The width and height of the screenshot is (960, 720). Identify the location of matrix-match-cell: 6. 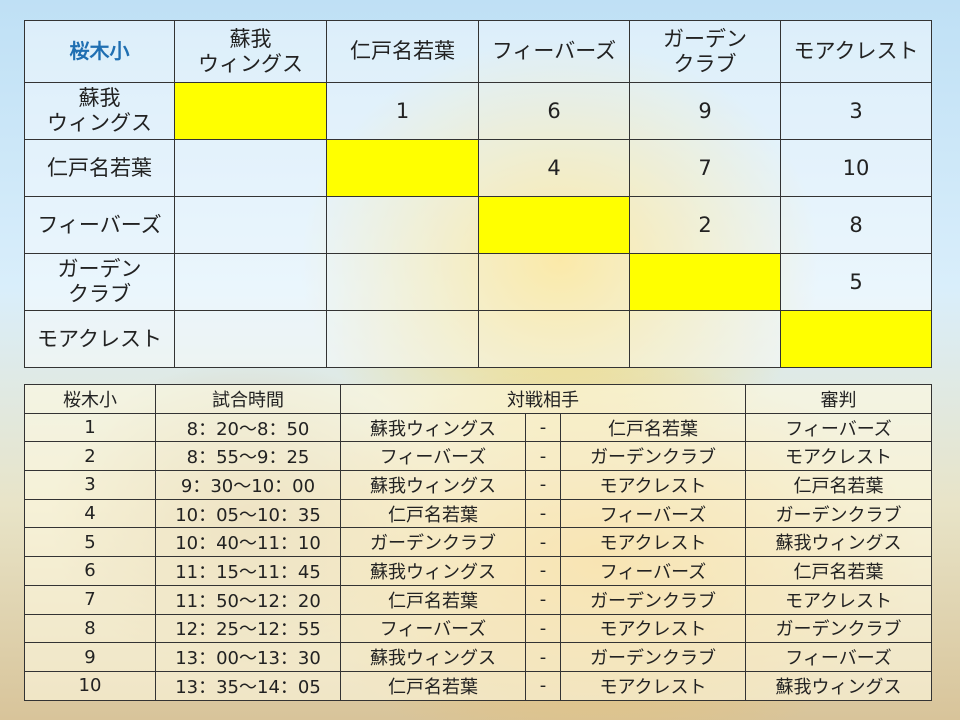
(554, 111).